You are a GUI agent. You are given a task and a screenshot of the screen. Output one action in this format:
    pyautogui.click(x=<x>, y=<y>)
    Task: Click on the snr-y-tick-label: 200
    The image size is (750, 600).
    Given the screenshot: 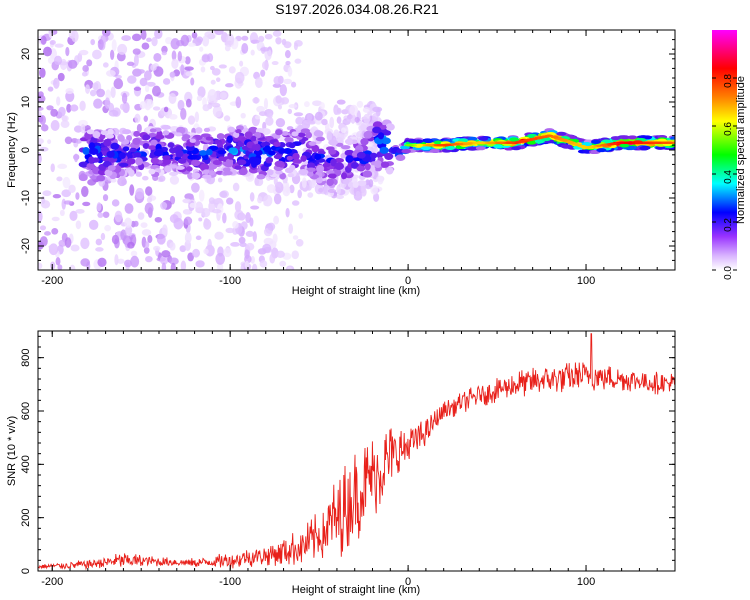 What is the action you would take?
    pyautogui.click(x=26, y=517)
    